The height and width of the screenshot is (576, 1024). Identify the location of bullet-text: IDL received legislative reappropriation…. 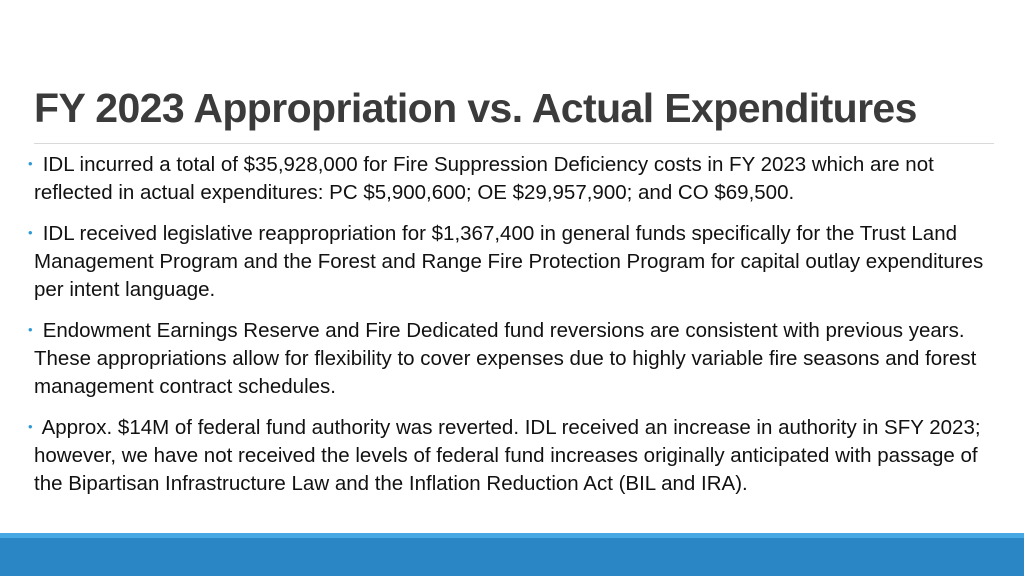
(509, 261).